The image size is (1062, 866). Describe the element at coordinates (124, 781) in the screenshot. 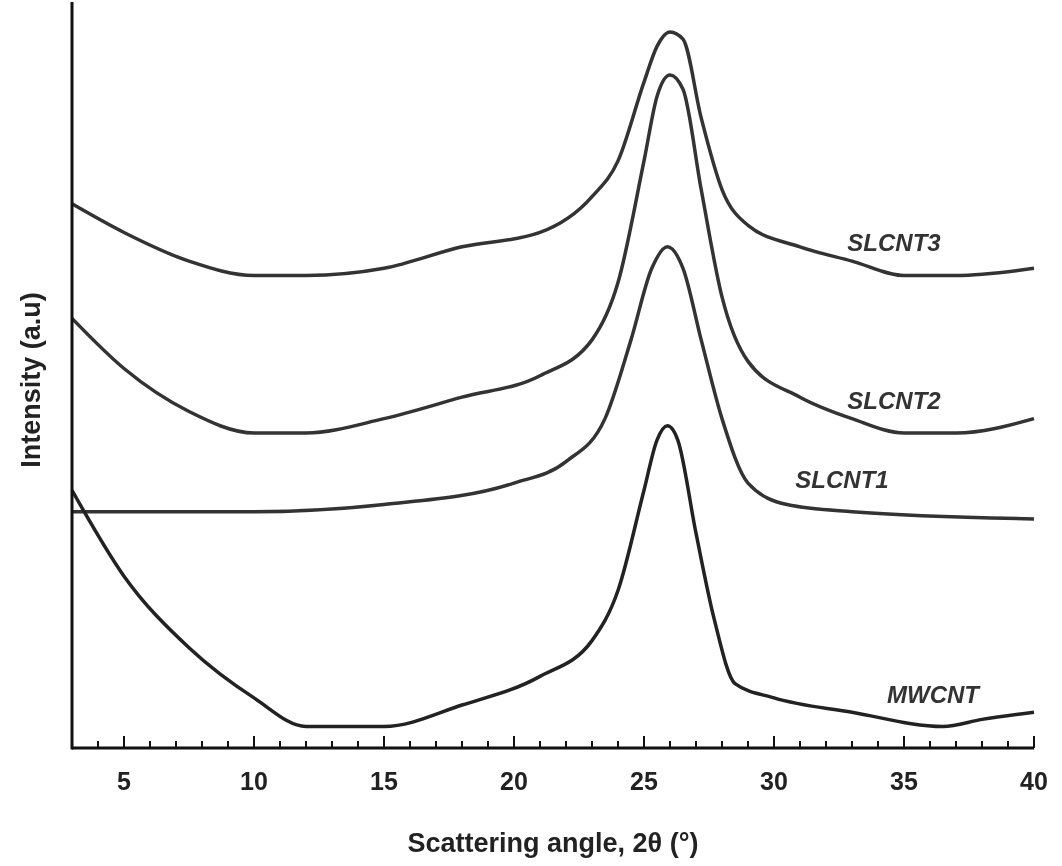

I see `x-tick-label: 5` at that location.